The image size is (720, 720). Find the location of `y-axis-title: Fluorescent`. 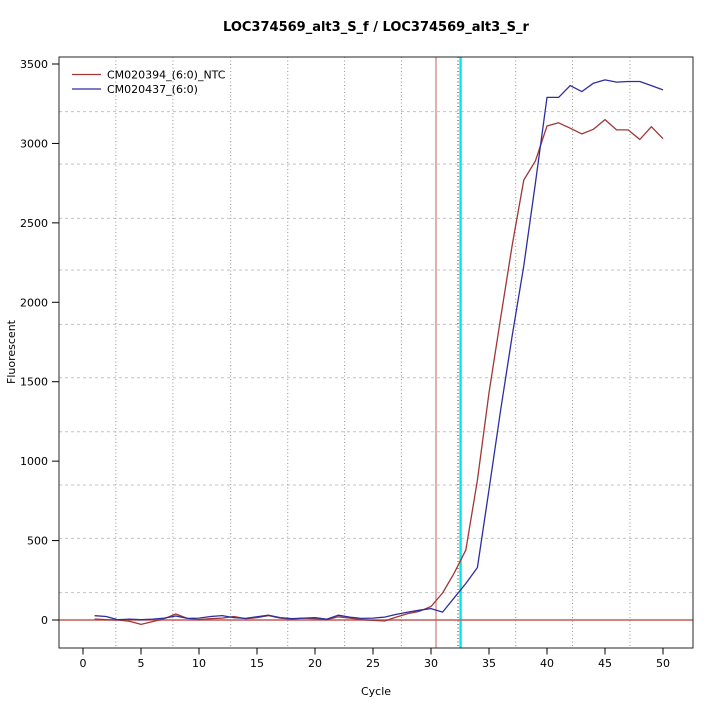

y-axis-title: Fluorescent is located at coordinates (11, 351).